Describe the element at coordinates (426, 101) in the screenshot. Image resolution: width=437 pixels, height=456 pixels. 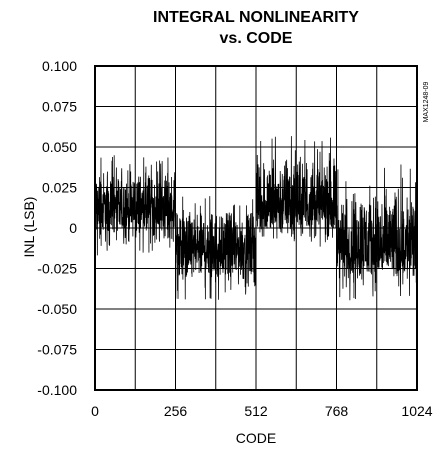
I see `figure-id: MAX1248-09` at that location.